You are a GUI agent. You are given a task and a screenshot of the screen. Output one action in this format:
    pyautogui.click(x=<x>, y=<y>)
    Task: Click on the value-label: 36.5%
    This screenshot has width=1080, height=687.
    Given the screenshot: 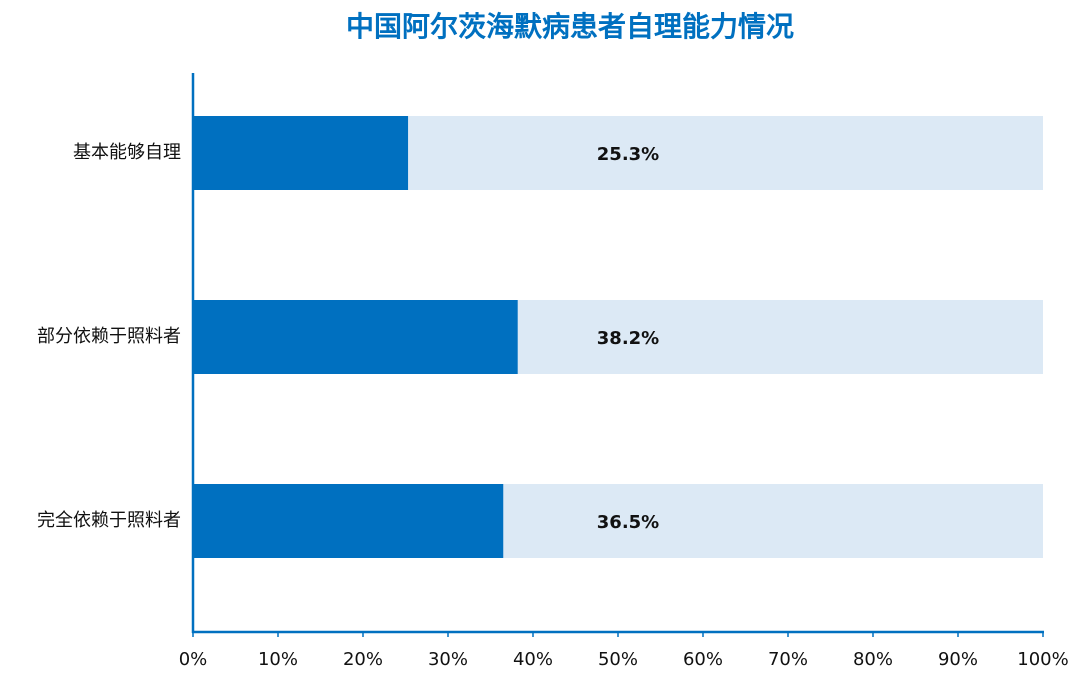 What is the action you would take?
    pyautogui.click(x=628, y=522)
    